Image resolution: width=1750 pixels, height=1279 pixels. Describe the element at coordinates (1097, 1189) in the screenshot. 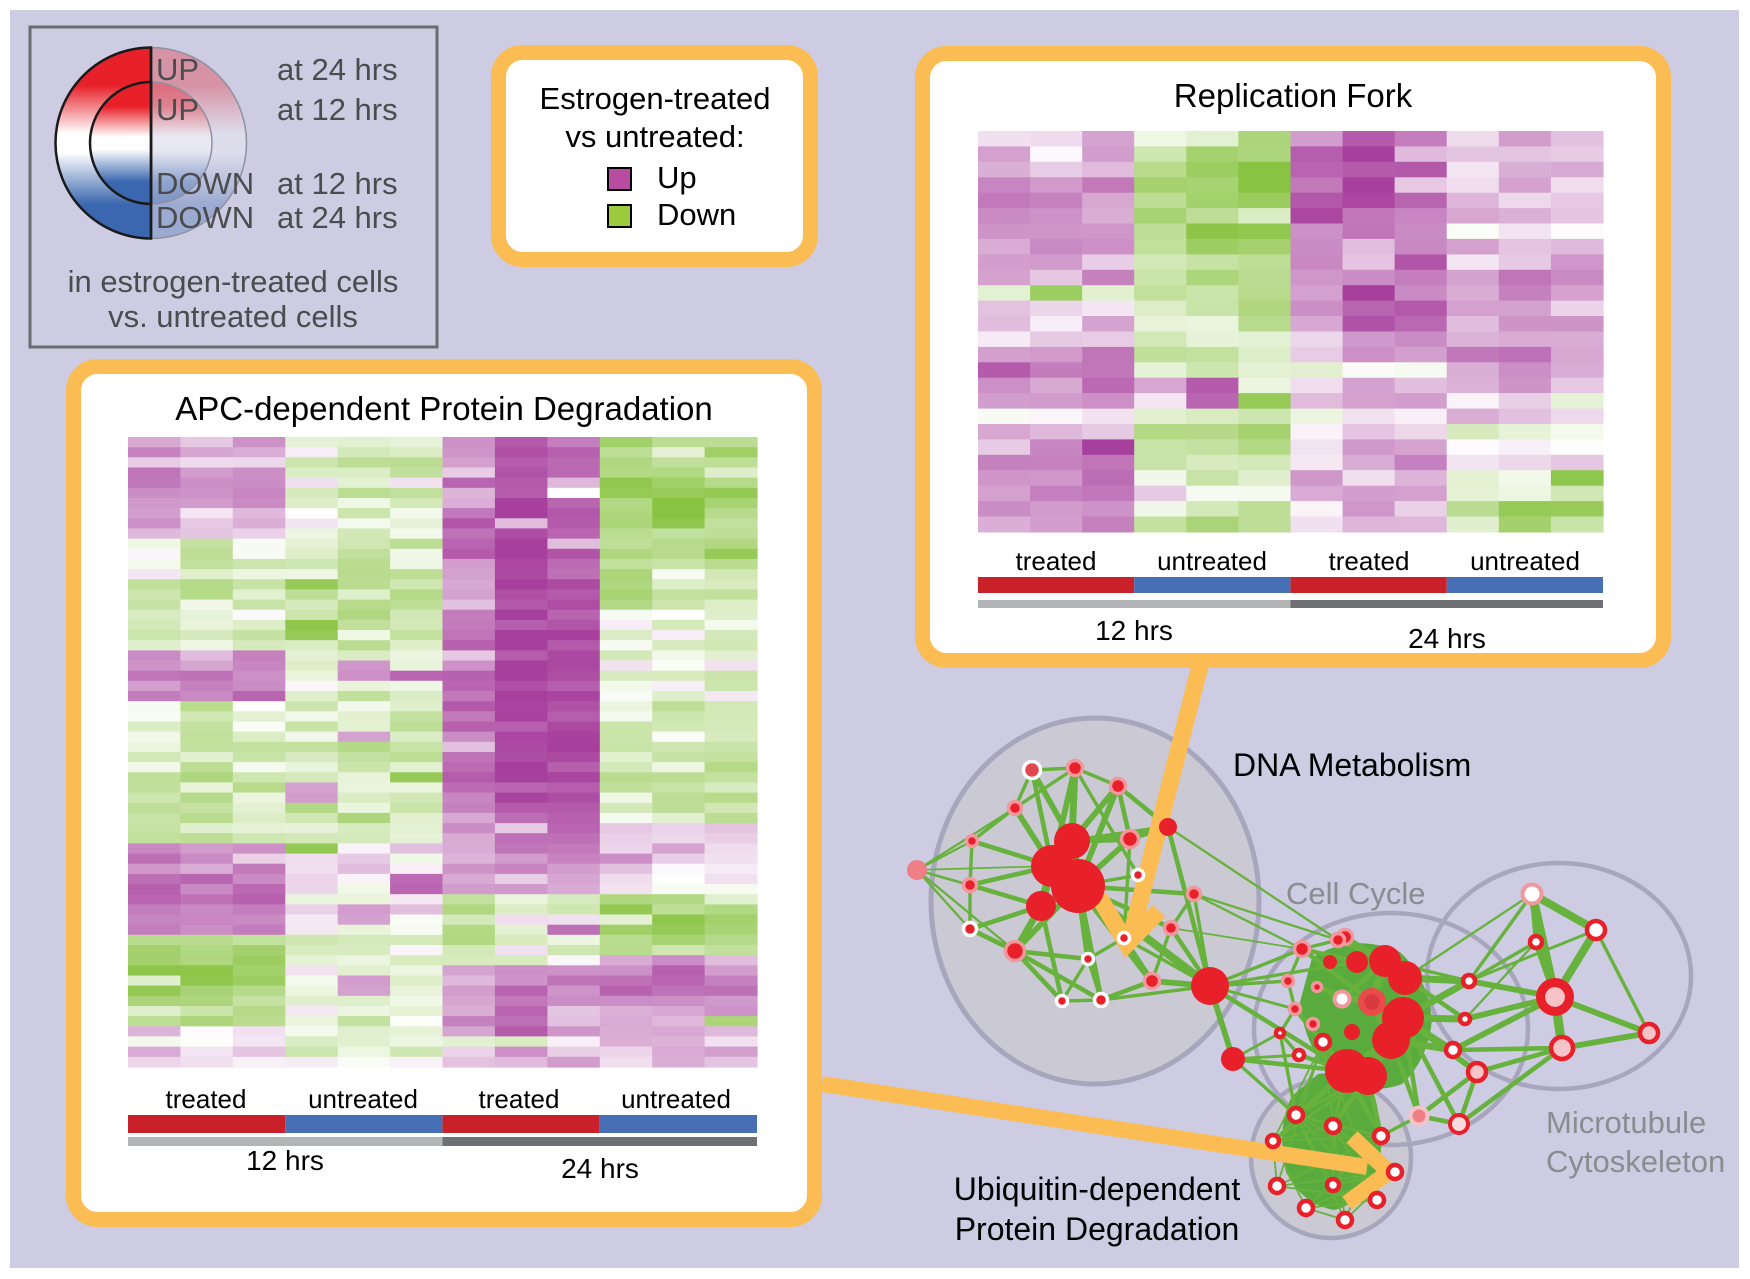

I see `svg-text: Ubiquitin-dependent` at that location.